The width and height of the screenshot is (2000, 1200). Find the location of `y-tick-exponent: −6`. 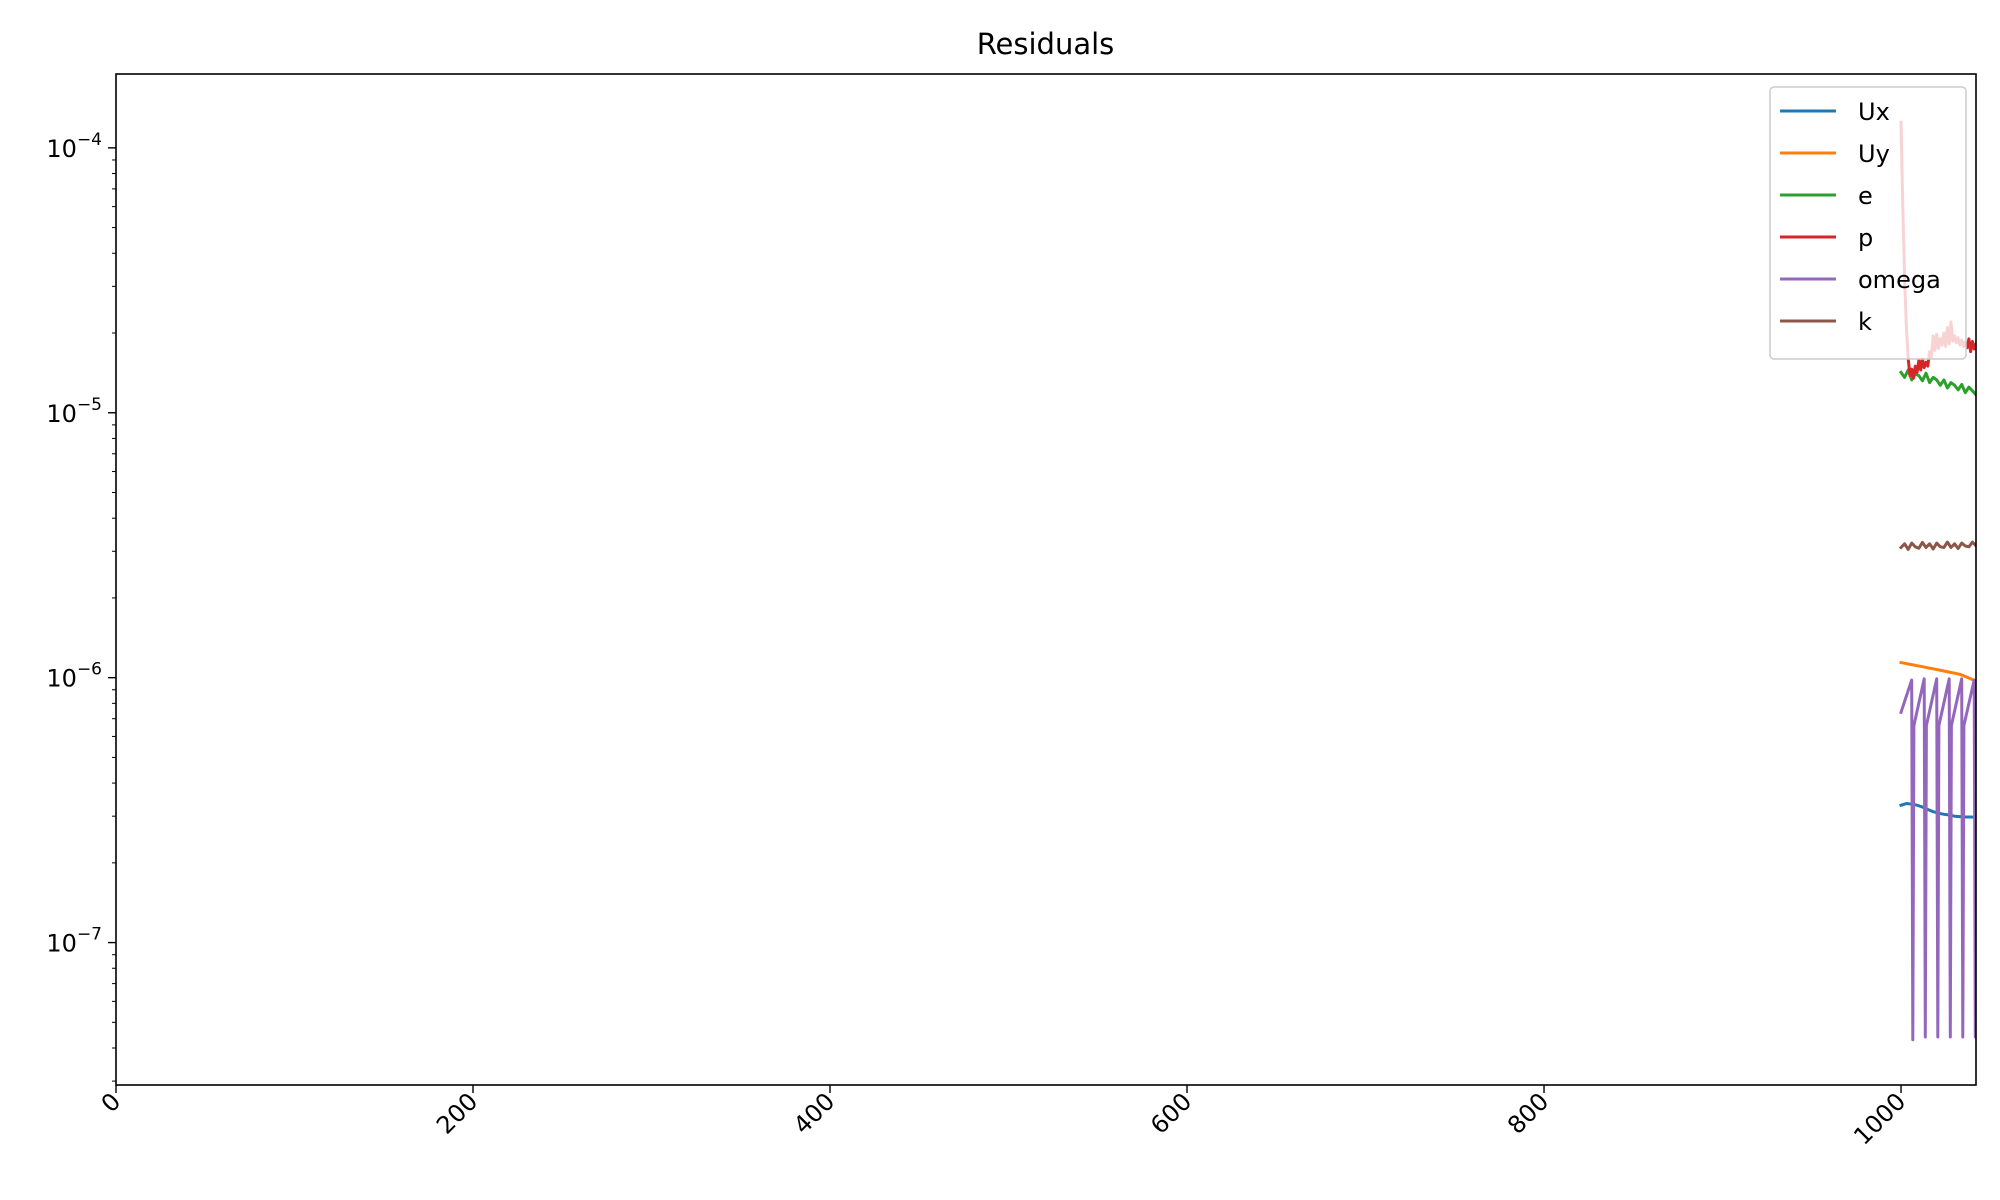

y-tick-exponent: −6 is located at coordinates (89, 670).